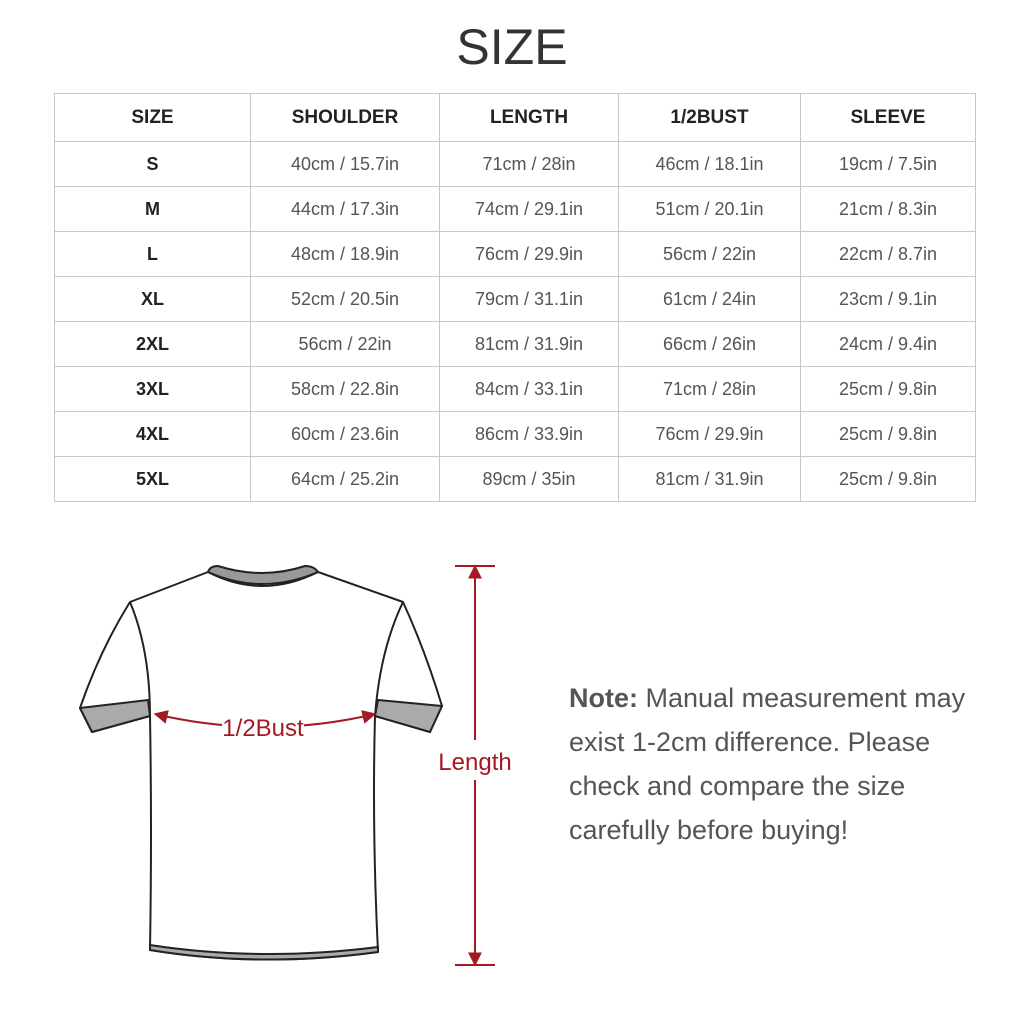  What do you see at coordinates (261, 763) in the screenshot?
I see `tshirt` at bounding box center [261, 763].